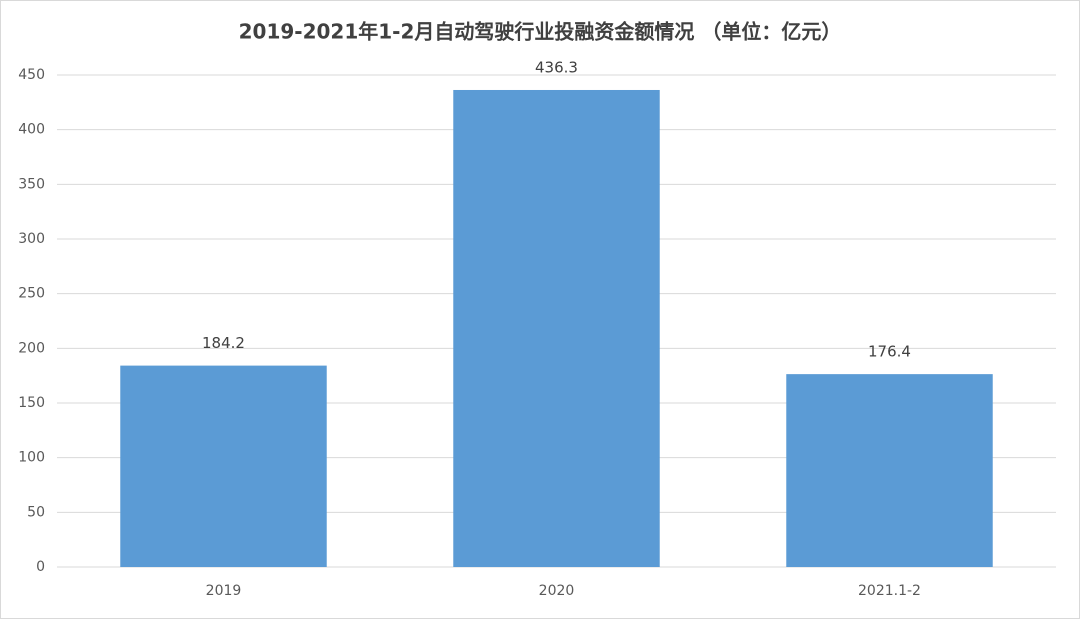  Describe the element at coordinates (557, 591) in the screenshot. I see `x-tick-label: 2020` at that location.